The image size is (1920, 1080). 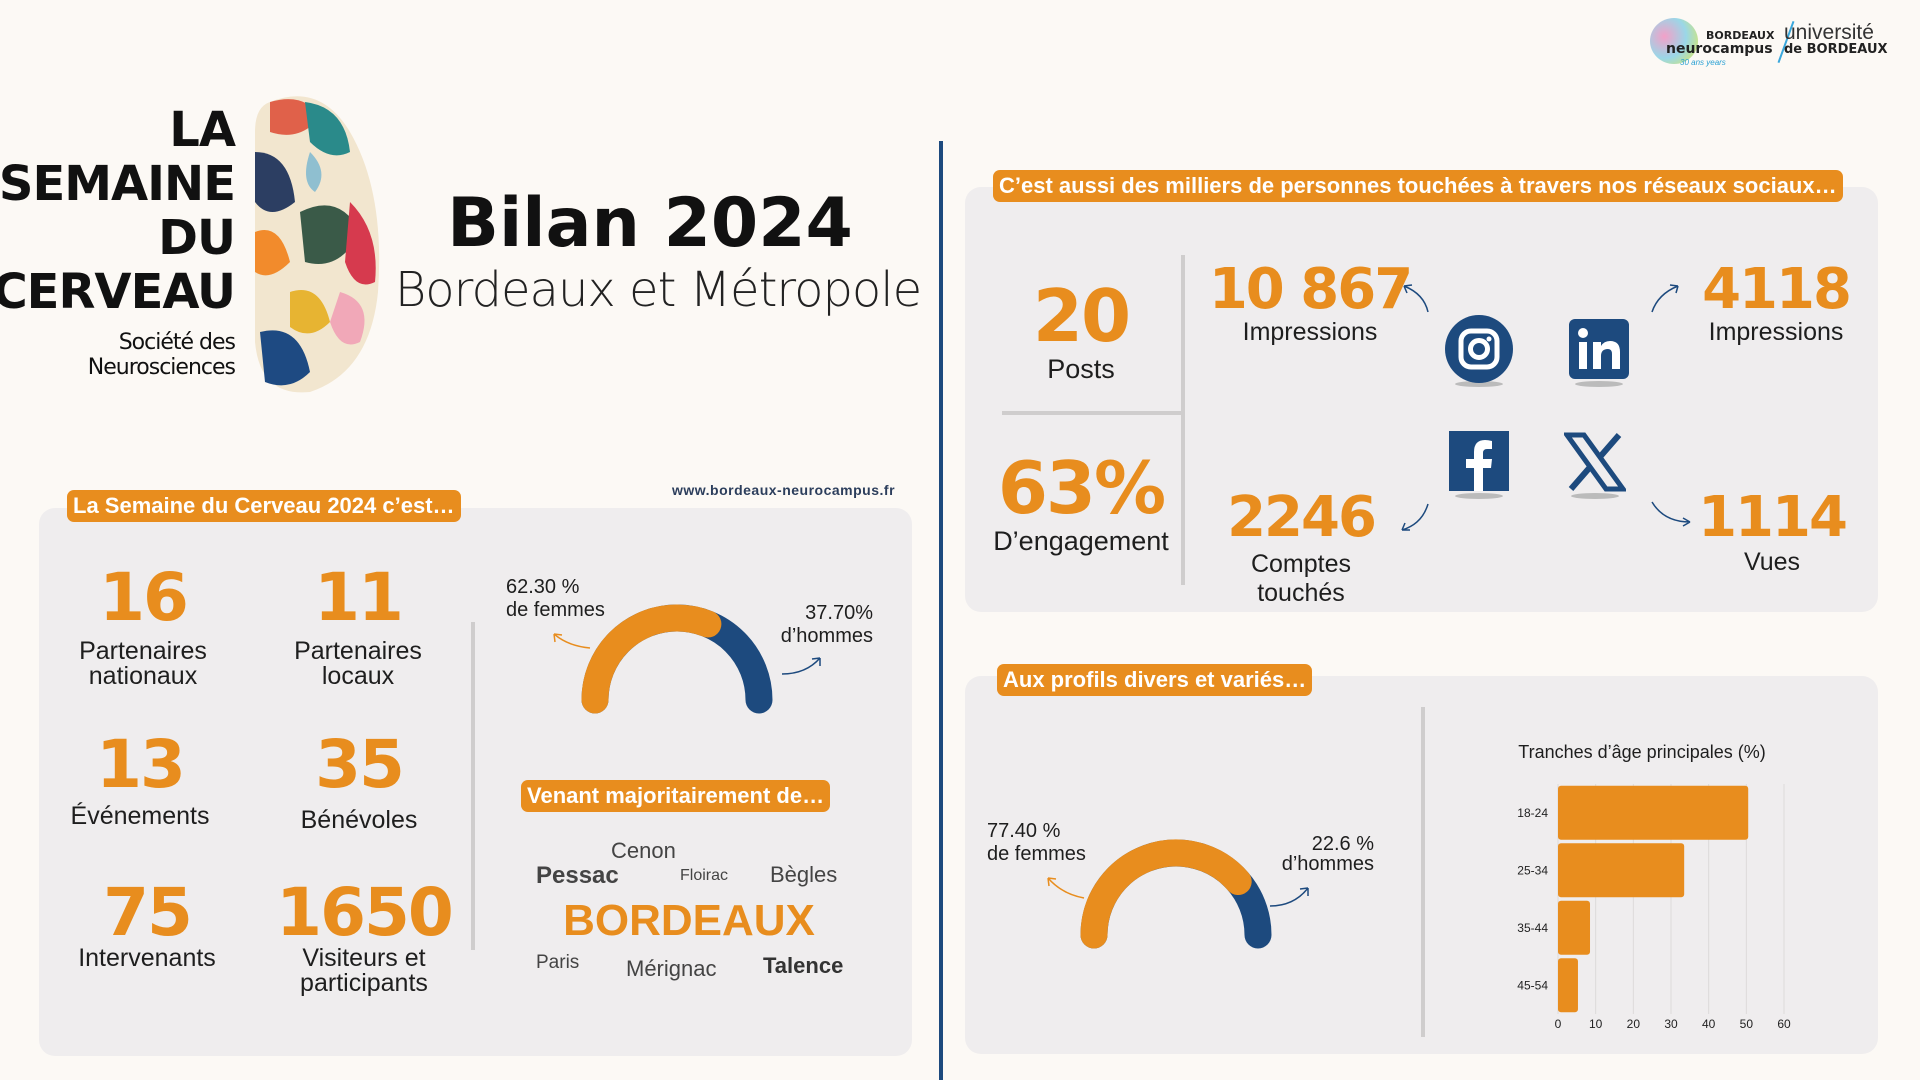 What do you see at coordinates (1595, 466) in the screenshot?
I see `x-icon` at bounding box center [1595, 466].